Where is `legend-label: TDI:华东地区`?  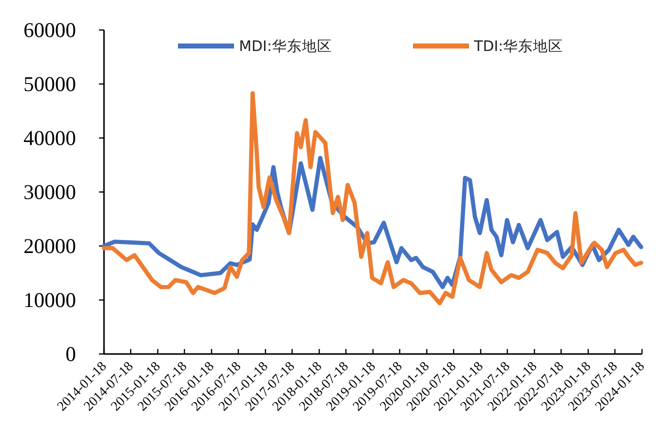
legend-label: TDI:华东地区 is located at coordinates (518, 46).